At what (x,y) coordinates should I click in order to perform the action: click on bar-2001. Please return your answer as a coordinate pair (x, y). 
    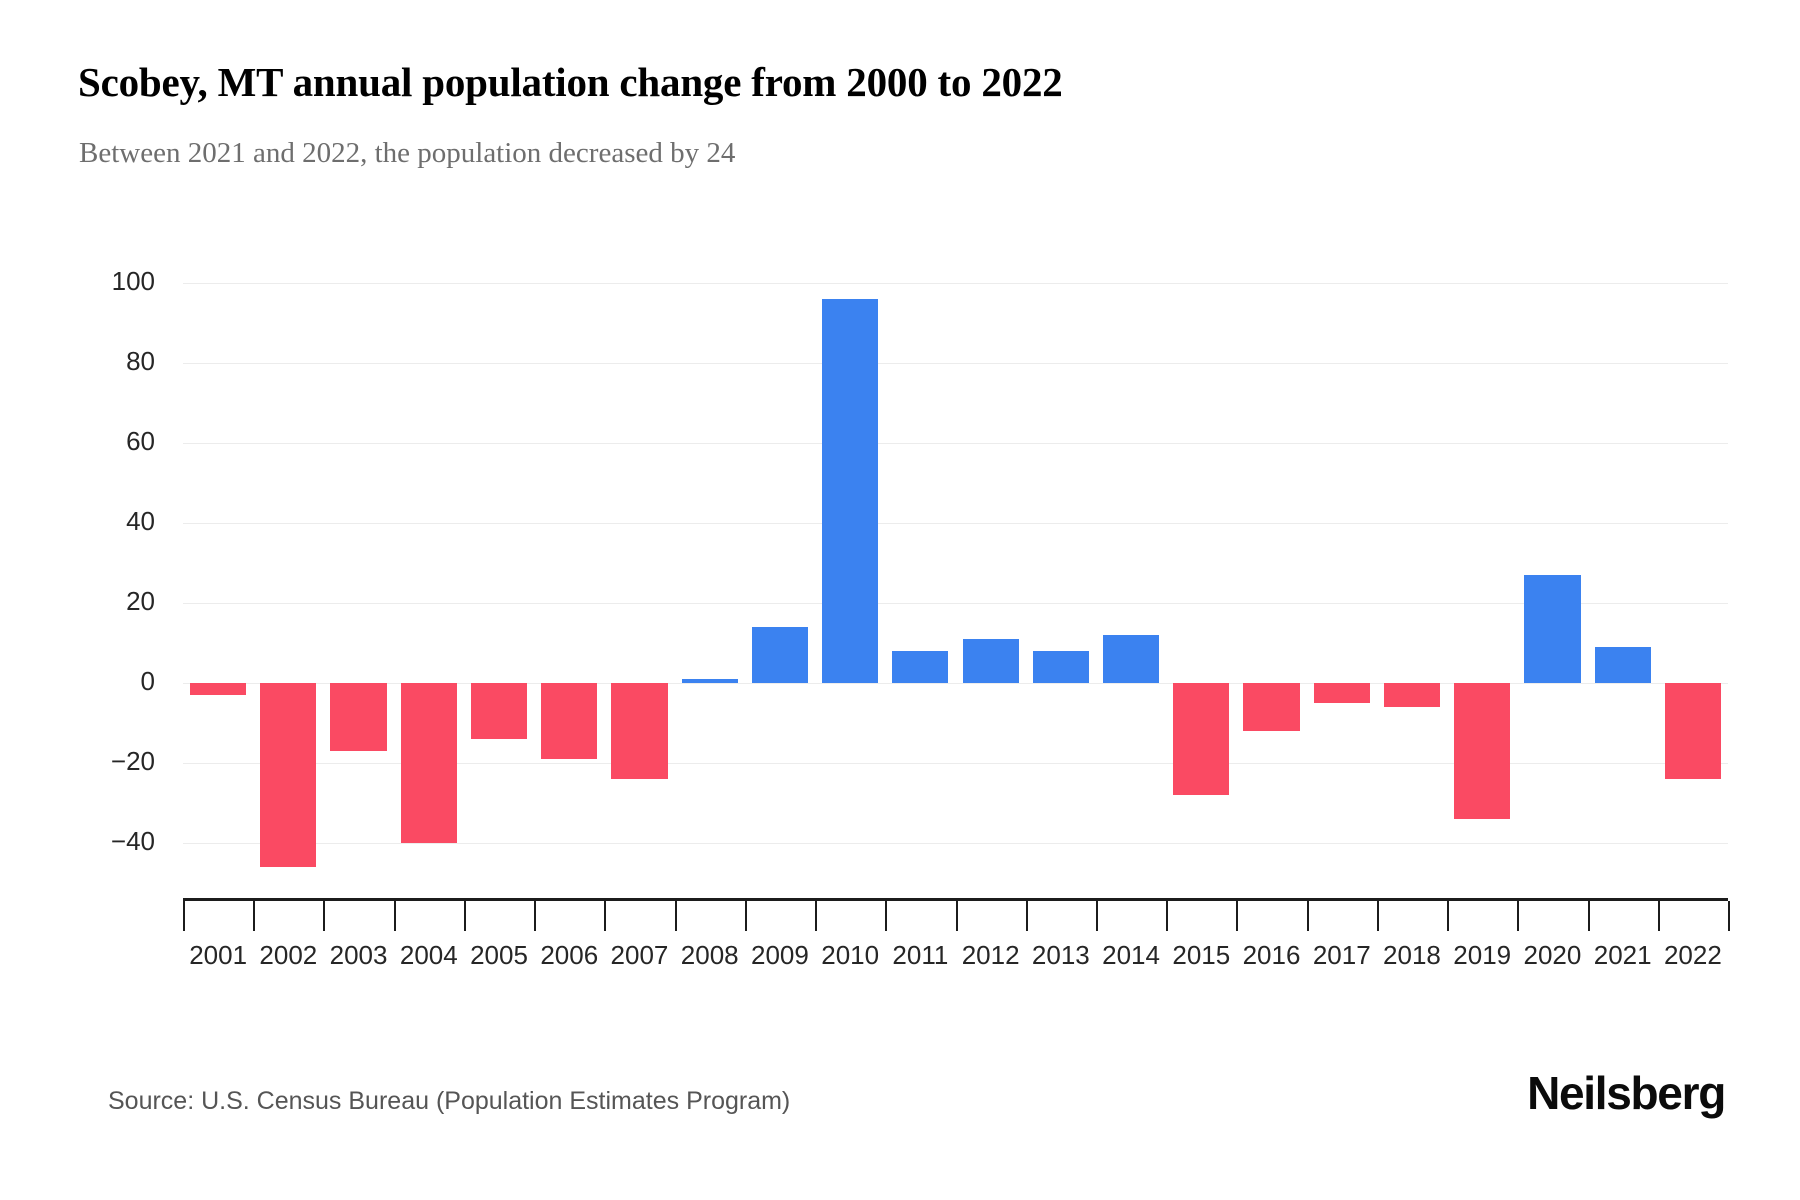
    Looking at the image, I should click on (218, 689).